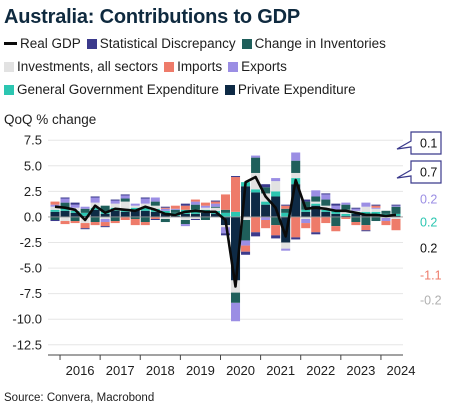 This screenshot has height=417, width=453. Describe the element at coordinates (79, 398) in the screenshot. I see `source-note: Source: Convera, Macrobond` at that location.